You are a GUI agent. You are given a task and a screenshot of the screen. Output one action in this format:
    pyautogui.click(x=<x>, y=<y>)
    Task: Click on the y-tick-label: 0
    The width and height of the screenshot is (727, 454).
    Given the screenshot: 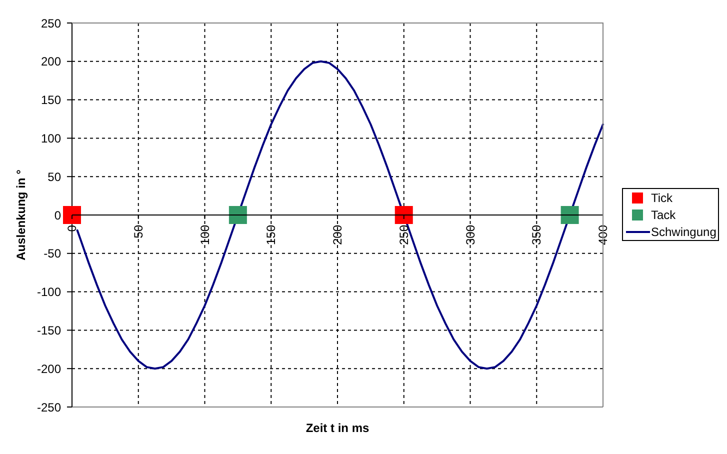 What is the action you would take?
    pyautogui.click(x=58, y=215)
    